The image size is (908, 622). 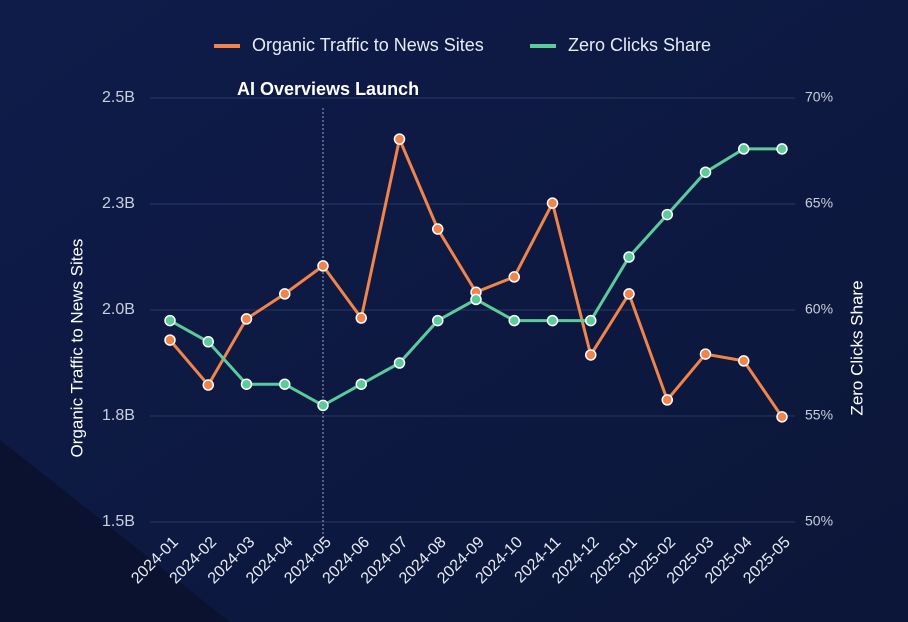 What do you see at coordinates (115, 531) in the screenshot?
I see `background-shape` at bounding box center [115, 531].